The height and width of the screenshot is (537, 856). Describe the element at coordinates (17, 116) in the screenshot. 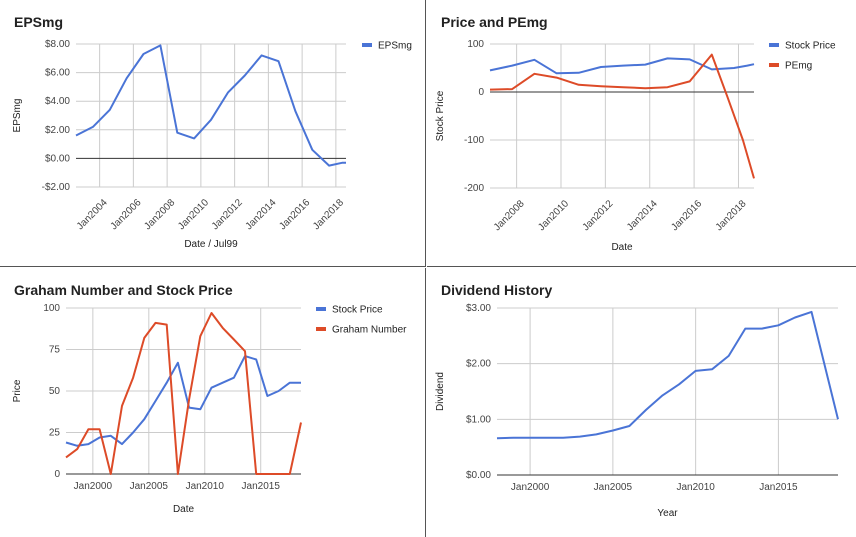

I see `y-axis-label: EPSmg` at that location.